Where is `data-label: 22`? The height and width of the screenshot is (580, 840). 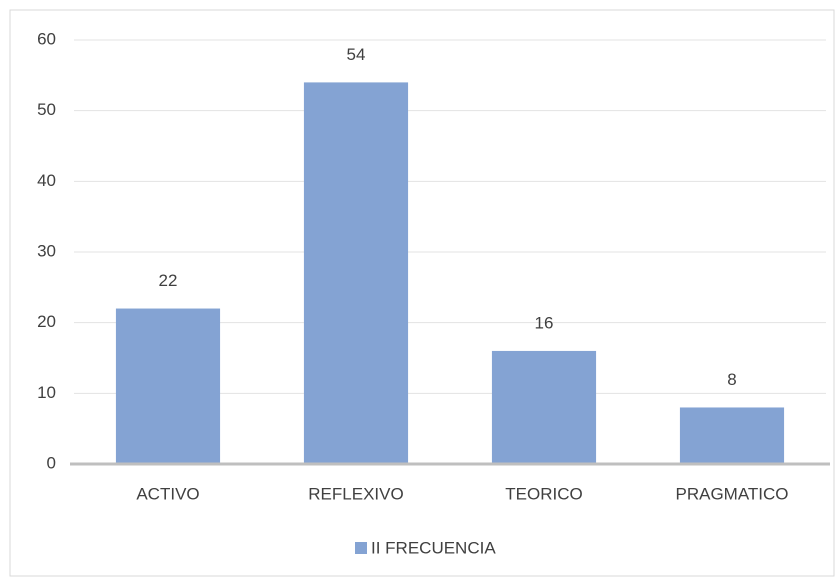
data-label: 22 is located at coordinates (168, 280).